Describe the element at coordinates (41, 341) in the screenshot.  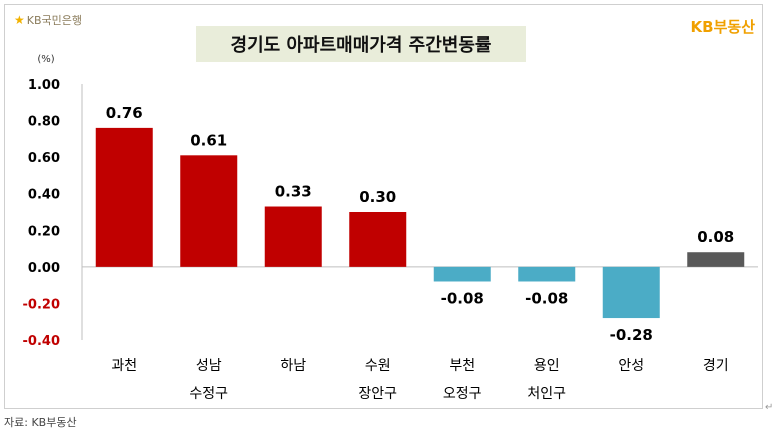
I see `y-tick-label: -0.40` at that location.